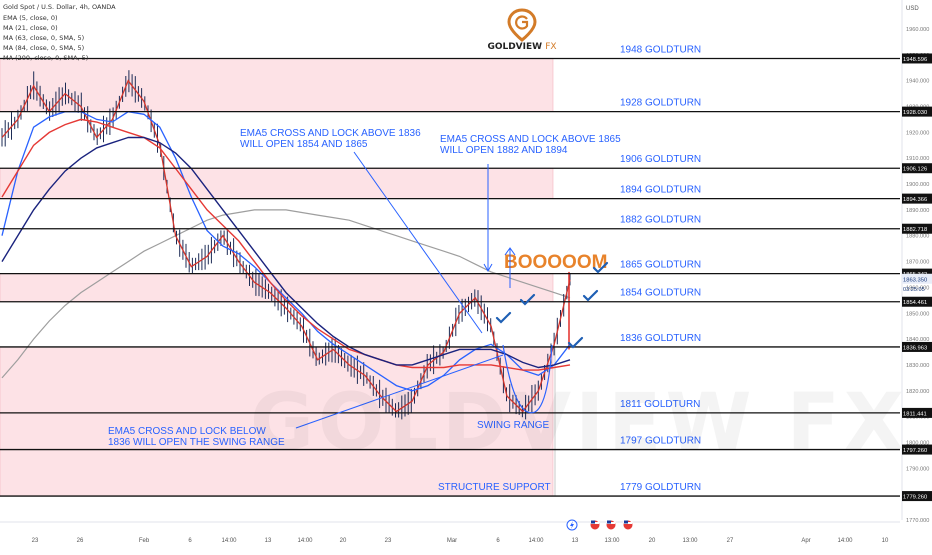  I want to click on annotation-line: EMA5 CROSS AND LOCK ABOVE 1836, so click(330, 133).